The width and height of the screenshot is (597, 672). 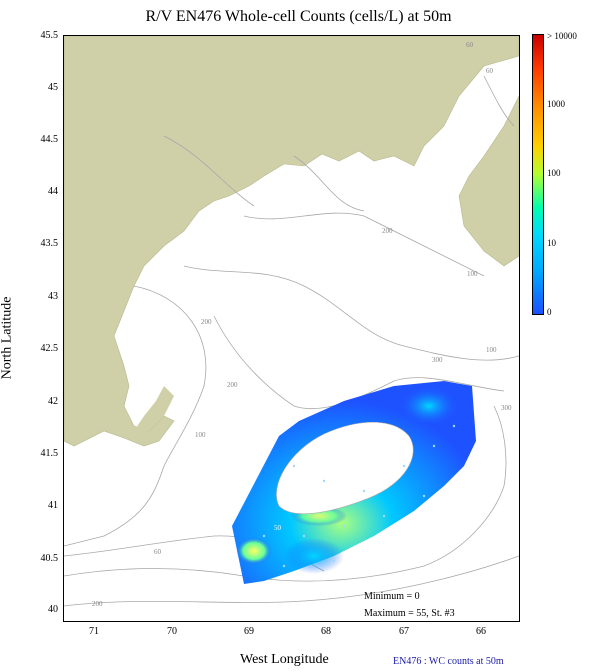 I want to click on colorbar, so click(x=538, y=174).